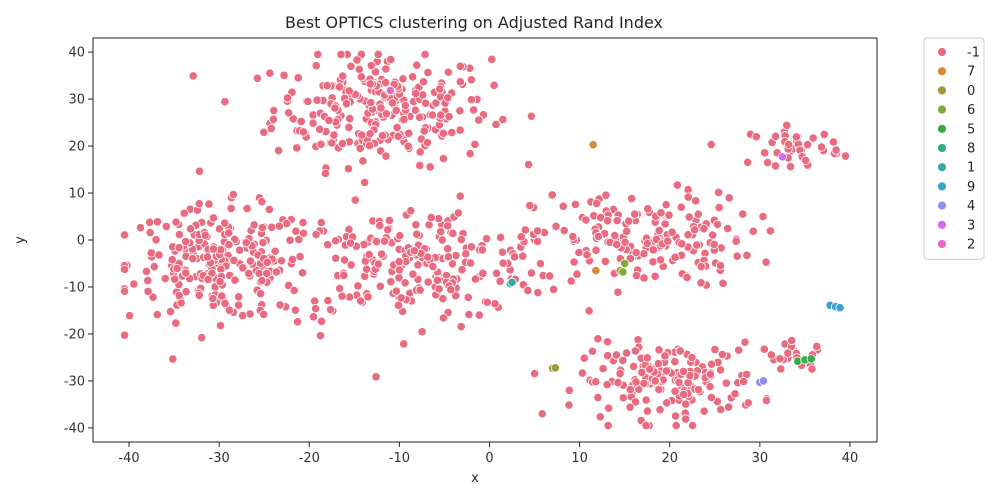 This screenshot has width=1000, height=500. What do you see at coordinates (760, 458) in the screenshot?
I see `x-tick-label: 30` at bounding box center [760, 458].